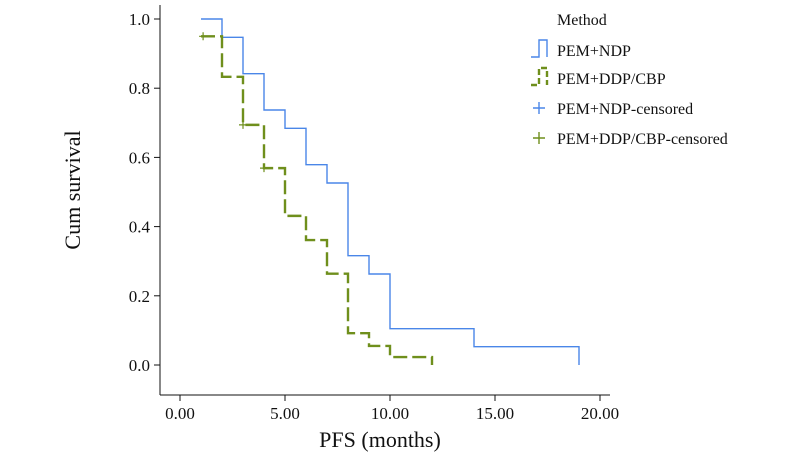  What do you see at coordinates (495, 413) in the screenshot?
I see `x-tick-label: 15.00` at bounding box center [495, 413].